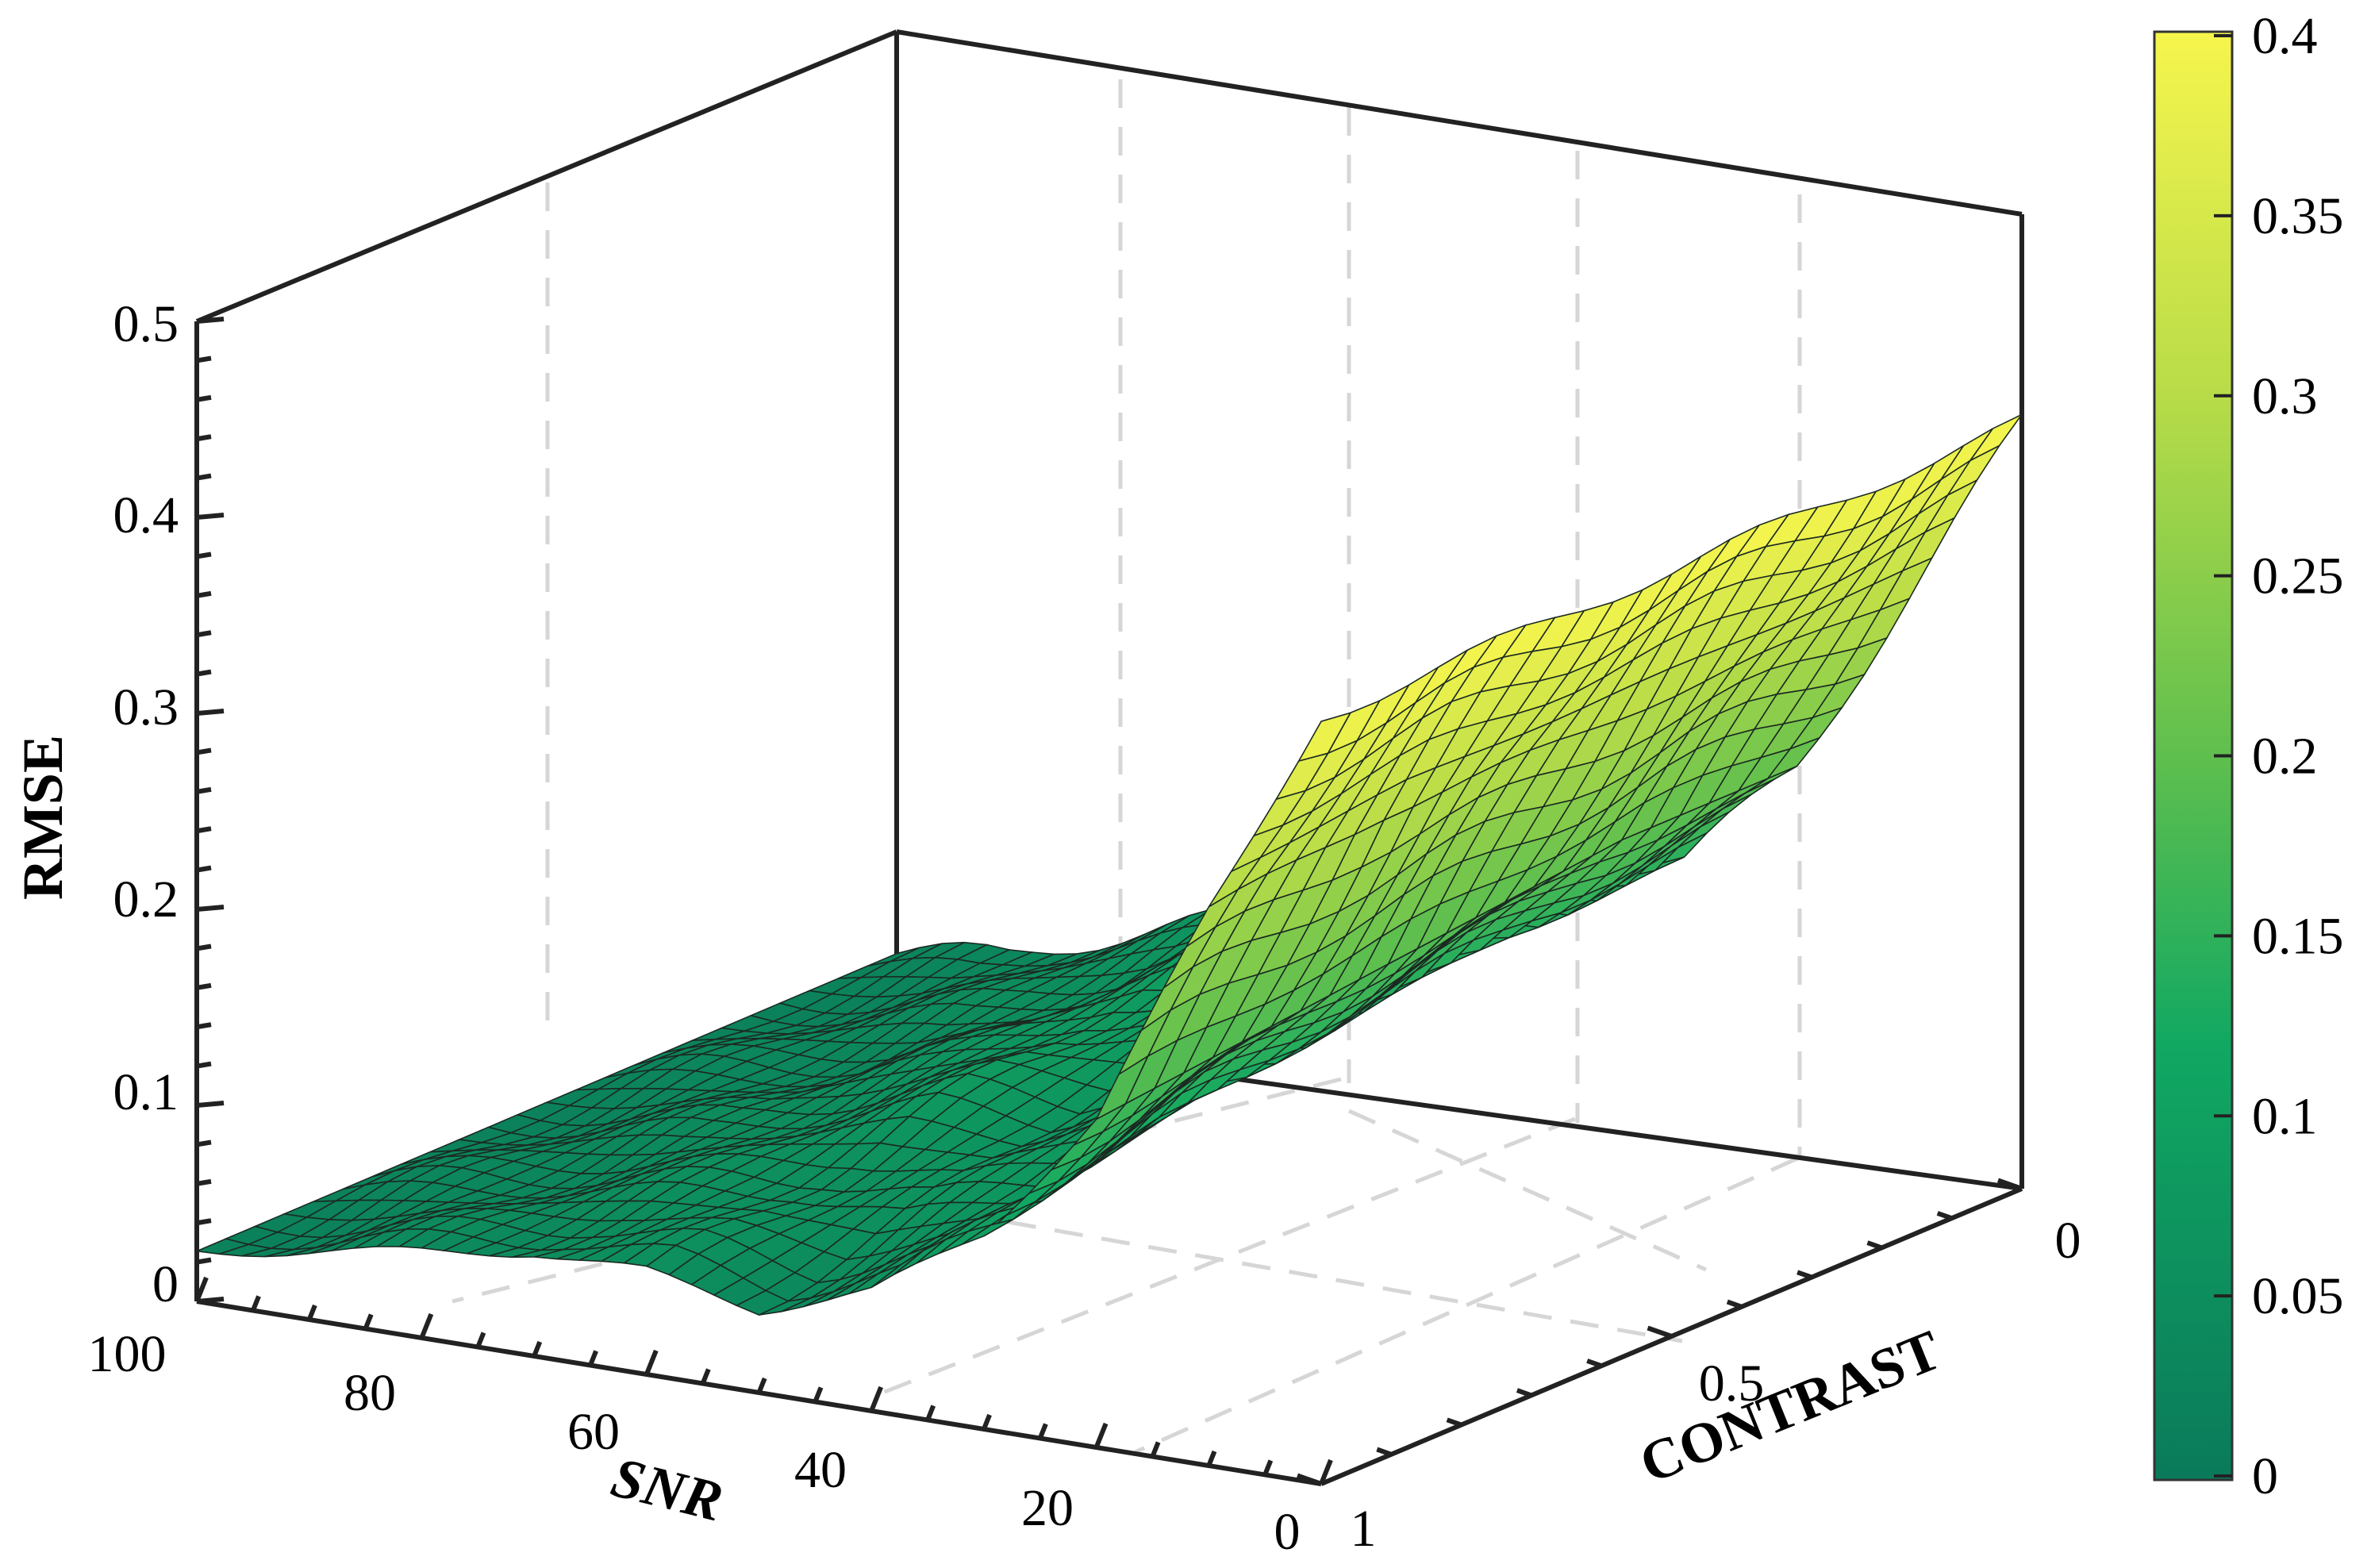 The width and height of the screenshot is (2371, 1568). I want to click on colorbar-tick-label: 0.2, so click(2285, 757).